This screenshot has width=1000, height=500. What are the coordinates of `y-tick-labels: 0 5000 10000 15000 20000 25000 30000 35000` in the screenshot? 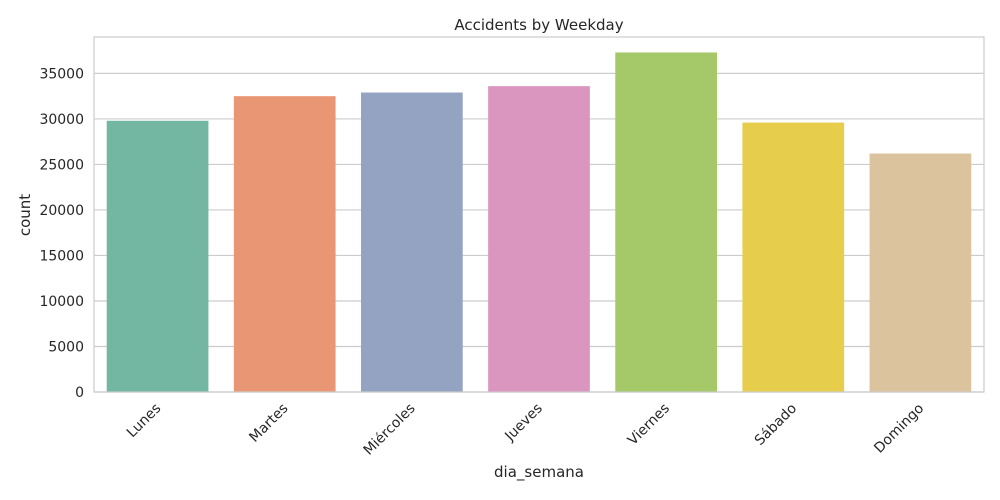 It's located at (61, 233).